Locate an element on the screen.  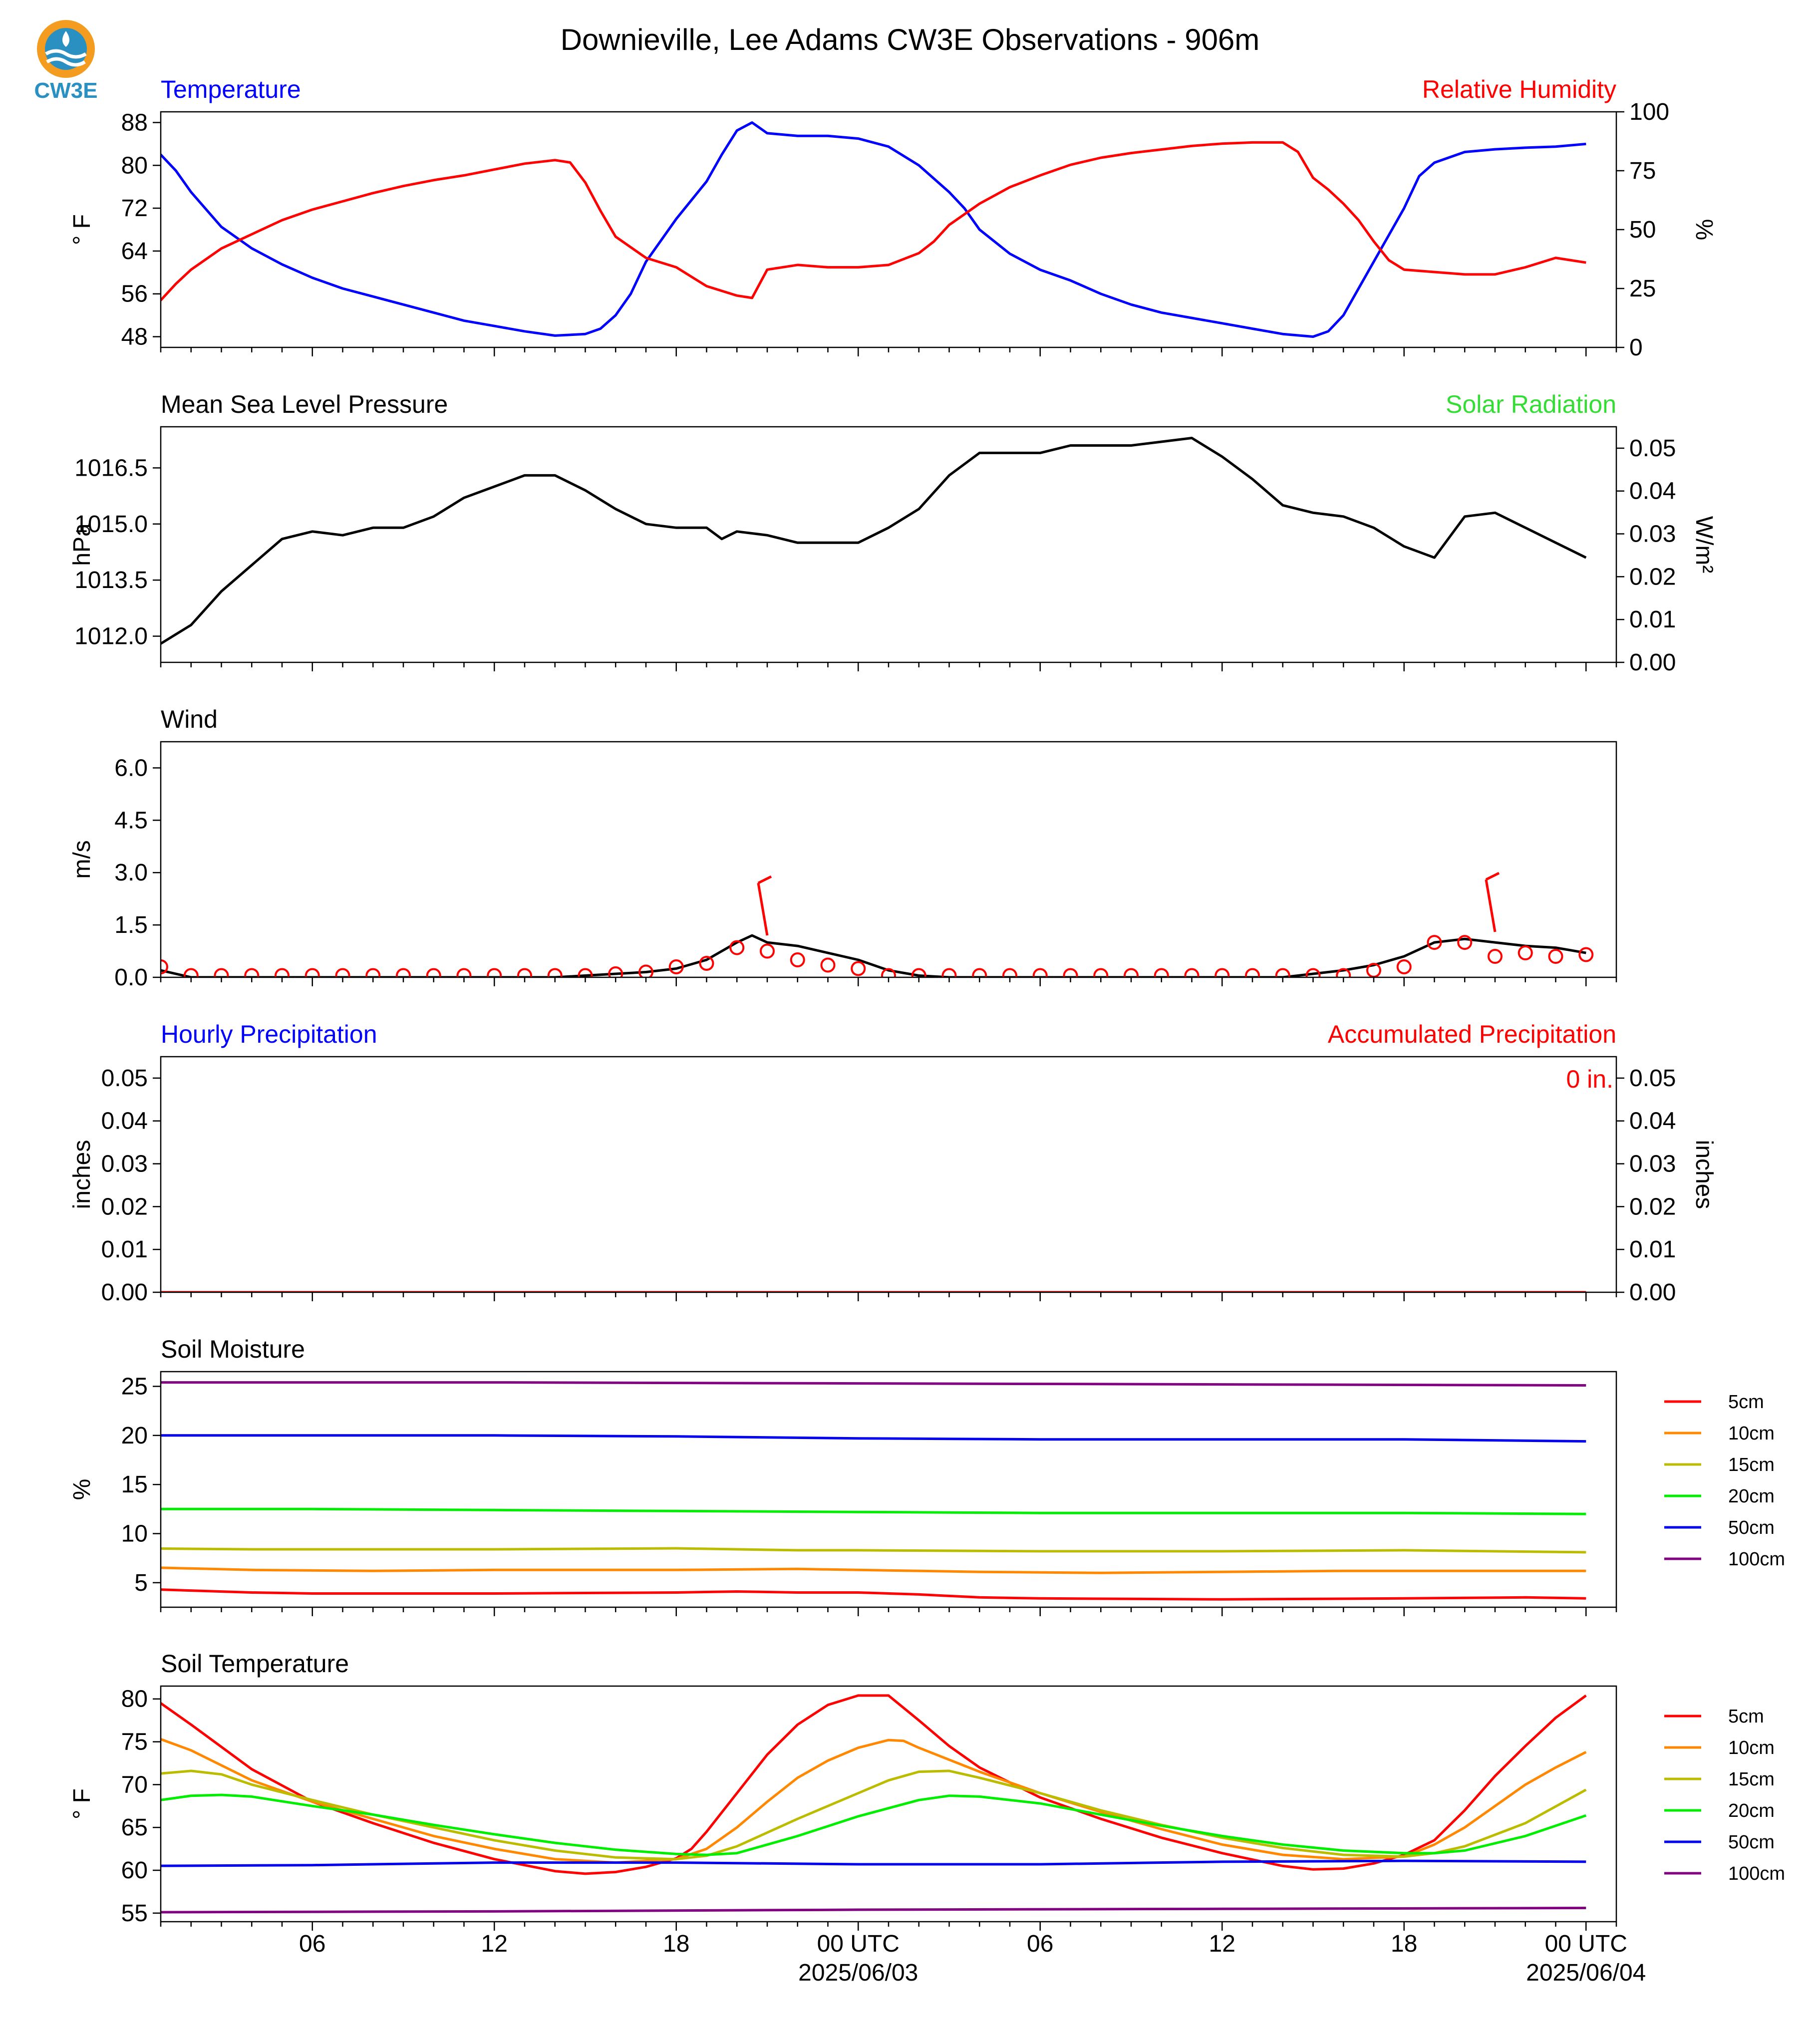
legend-label: 100cm is located at coordinates (1756, 1873).